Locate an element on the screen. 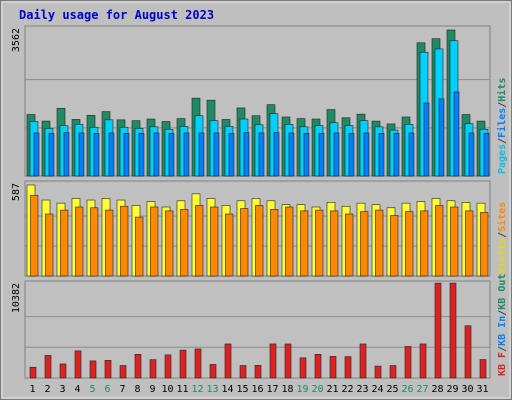 This screenshot has width=512, height=400. x-tick-label-day-22: 22 is located at coordinates (347, 389).